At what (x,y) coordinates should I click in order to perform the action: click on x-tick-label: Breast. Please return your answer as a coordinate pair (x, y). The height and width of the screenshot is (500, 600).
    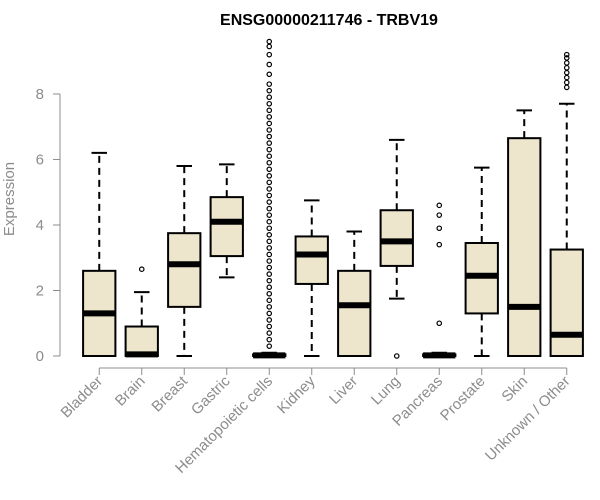
    Looking at the image, I should click on (169, 393).